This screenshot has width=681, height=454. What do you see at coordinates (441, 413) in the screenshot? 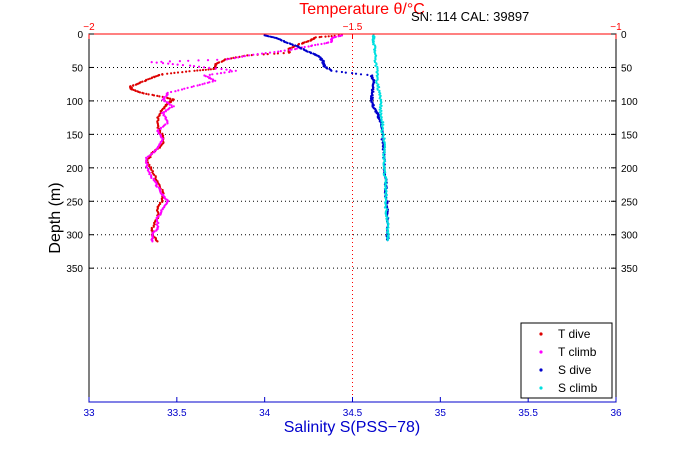
I see `x-tick-label: 35` at bounding box center [441, 413].